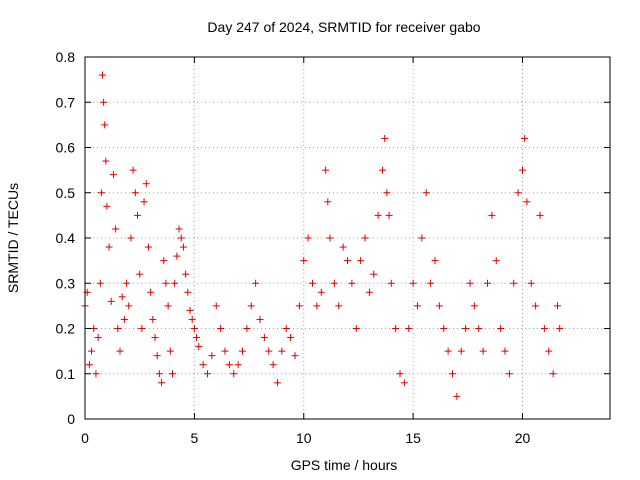 The width and height of the screenshot is (640, 480). Describe the element at coordinates (66, 329) in the screenshot. I see `y-tick-label: 0.2` at that location.